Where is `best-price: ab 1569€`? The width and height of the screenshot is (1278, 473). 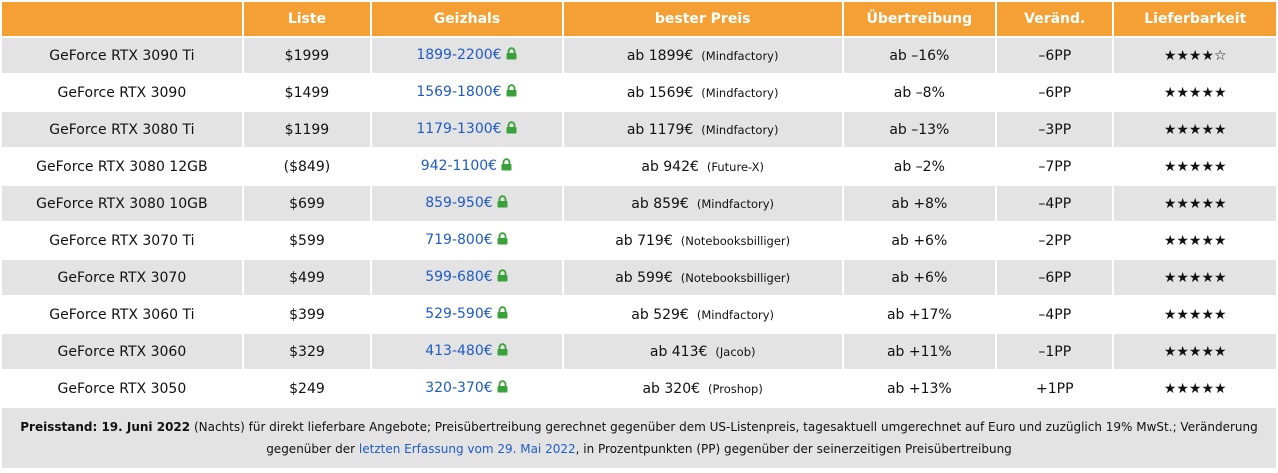 best-price: ab 1569€ is located at coordinates (660, 92).